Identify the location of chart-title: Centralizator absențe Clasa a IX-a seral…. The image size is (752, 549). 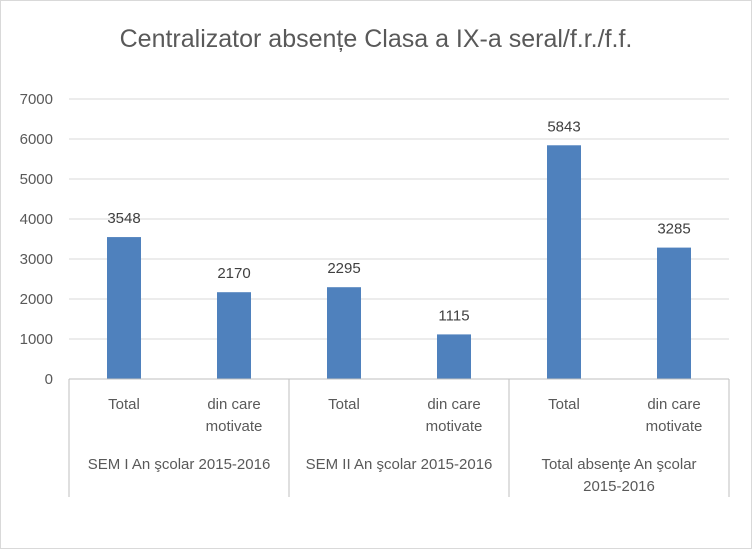
(376, 39).